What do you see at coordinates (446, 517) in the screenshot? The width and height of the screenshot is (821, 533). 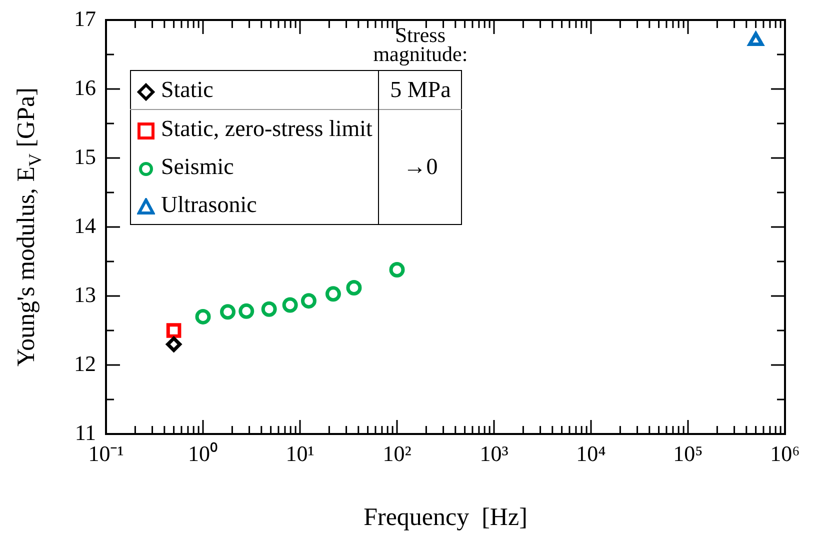 I see `x-axis-title: Frequency [Hz]` at bounding box center [446, 517].